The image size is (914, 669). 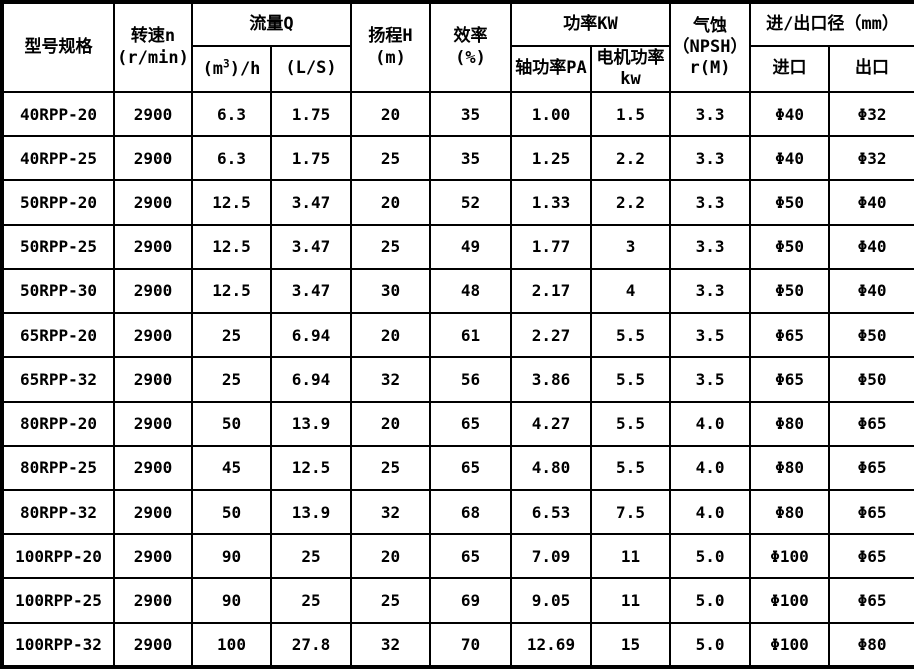 I want to click on cell-flow_m3h: 45, so click(x=231, y=467).